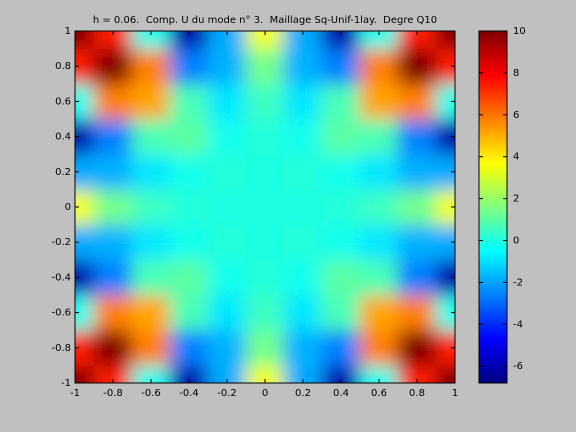 The width and height of the screenshot is (576, 432). I want to click on x-tick-label: -0.2, so click(227, 393).